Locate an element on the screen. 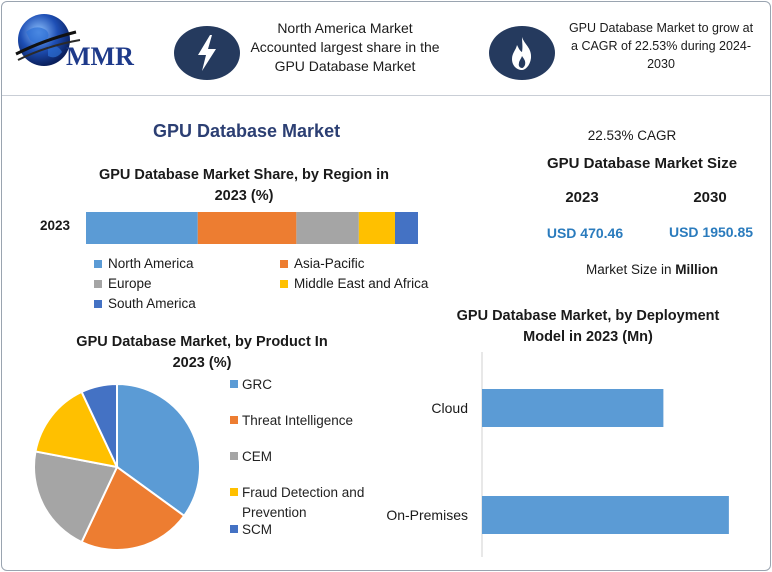  main-title: GPU Database Market is located at coordinates (247, 131).